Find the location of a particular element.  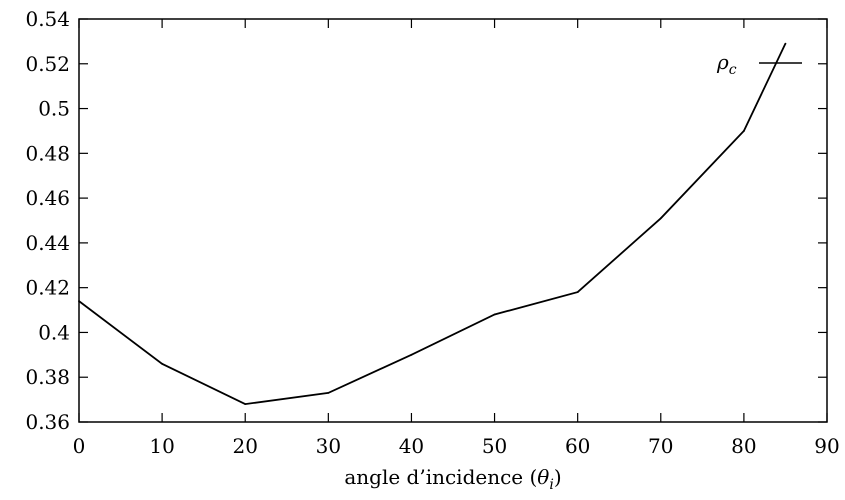

legend-label: ρc is located at coordinates (726, 64).